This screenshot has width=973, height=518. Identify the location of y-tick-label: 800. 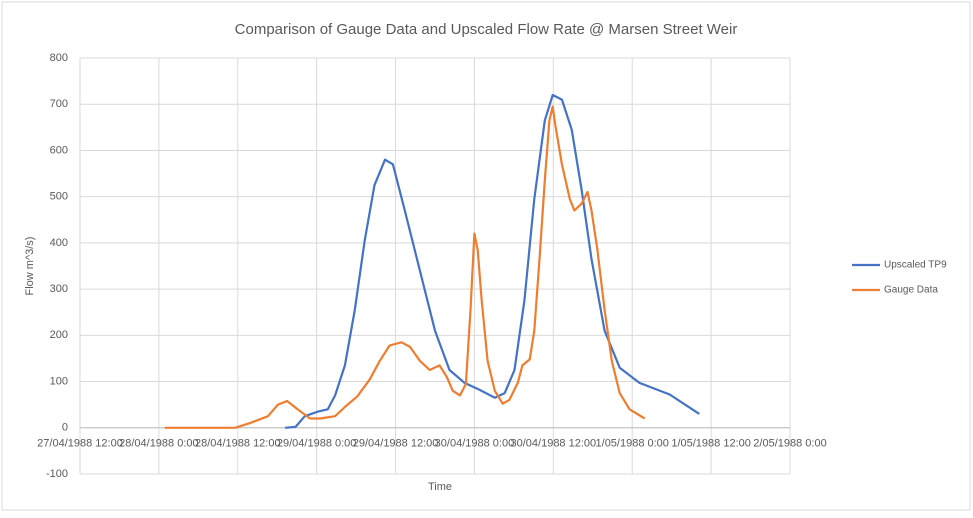
(59, 58).